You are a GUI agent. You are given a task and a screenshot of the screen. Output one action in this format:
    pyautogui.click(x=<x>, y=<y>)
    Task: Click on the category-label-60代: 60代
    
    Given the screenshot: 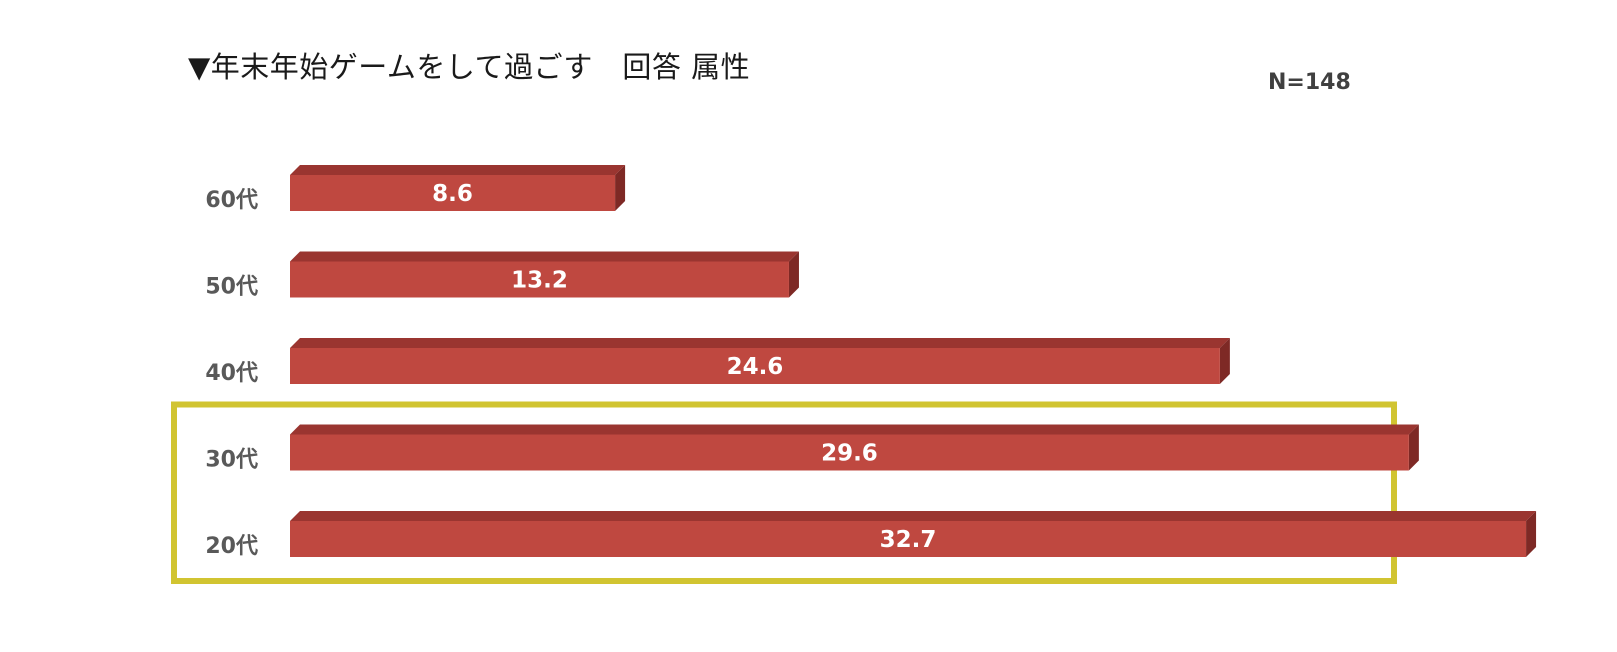 What is the action you would take?
    pyautogui.click(x=231, y=200)
    